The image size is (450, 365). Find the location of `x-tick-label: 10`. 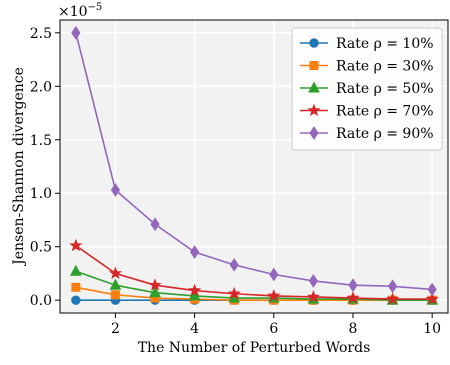

x-tick-label: 10 is located at coordinates (432, 329).